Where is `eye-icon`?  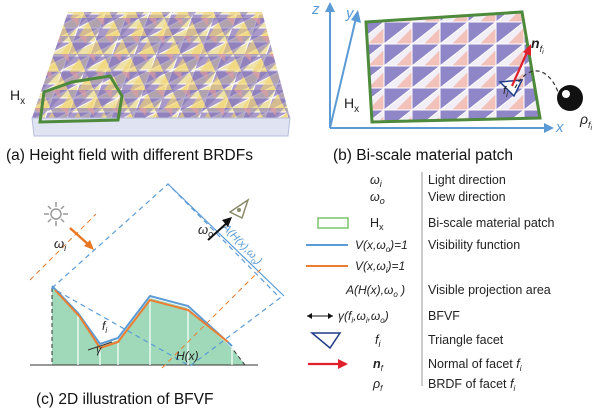 eye-icon is located at coordinates (239, 209).